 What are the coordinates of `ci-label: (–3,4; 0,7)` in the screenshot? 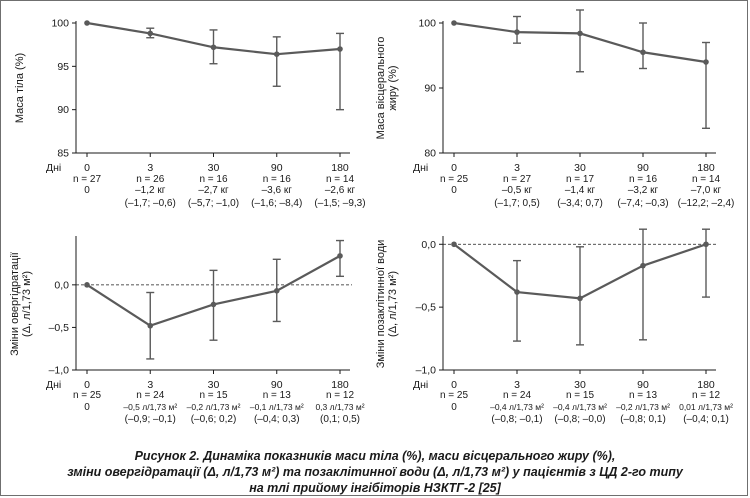 It's located at (580, 203).